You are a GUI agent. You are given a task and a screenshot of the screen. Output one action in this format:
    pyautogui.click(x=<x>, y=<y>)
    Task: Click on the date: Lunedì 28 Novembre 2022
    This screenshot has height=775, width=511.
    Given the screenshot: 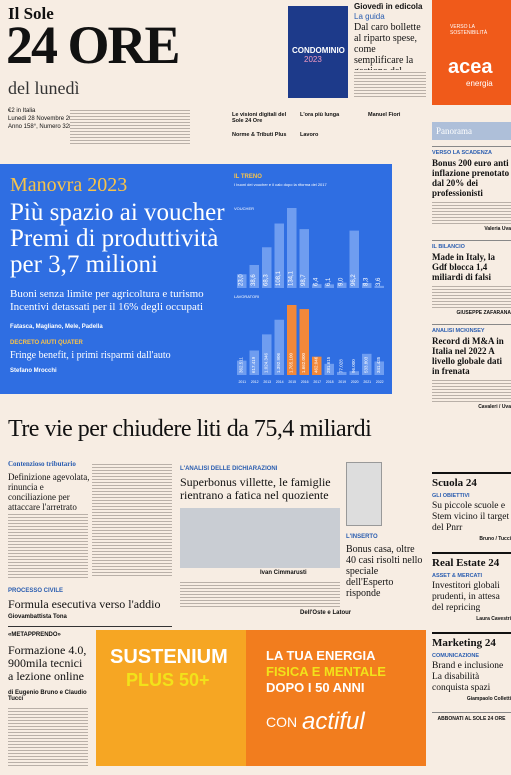 What is the action you would take?
    pyautogui.click(x=44, y=119)
    